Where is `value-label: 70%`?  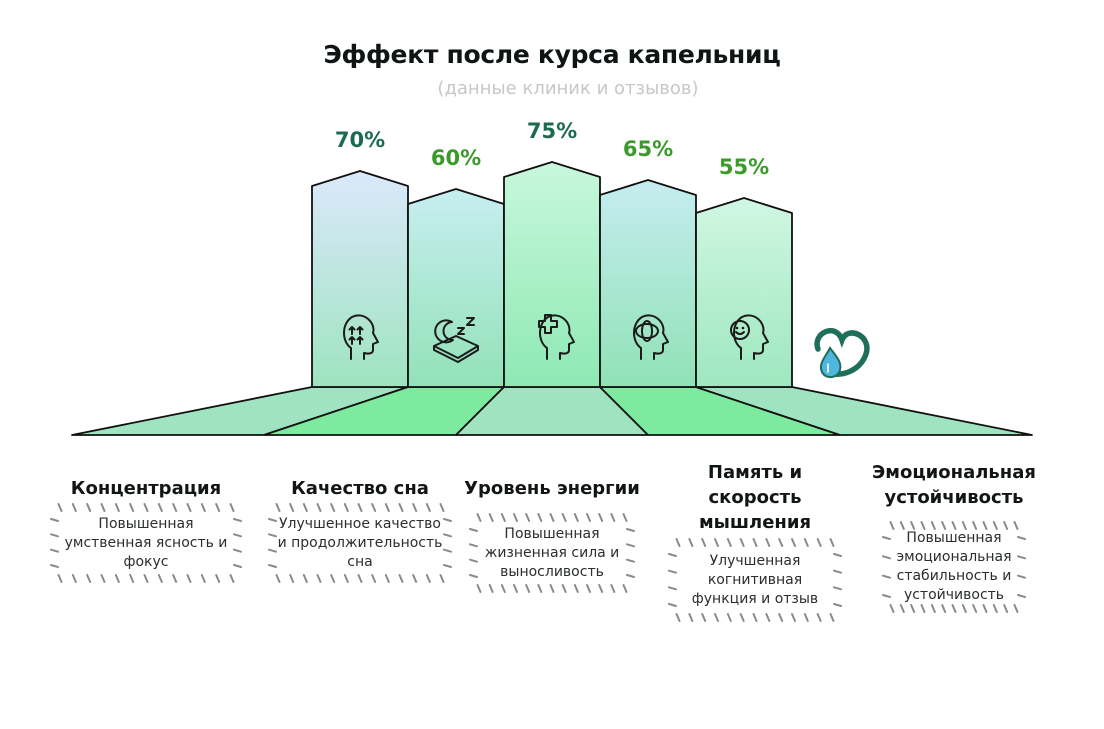 value-label: 70% is located at coordinates (360, 140).